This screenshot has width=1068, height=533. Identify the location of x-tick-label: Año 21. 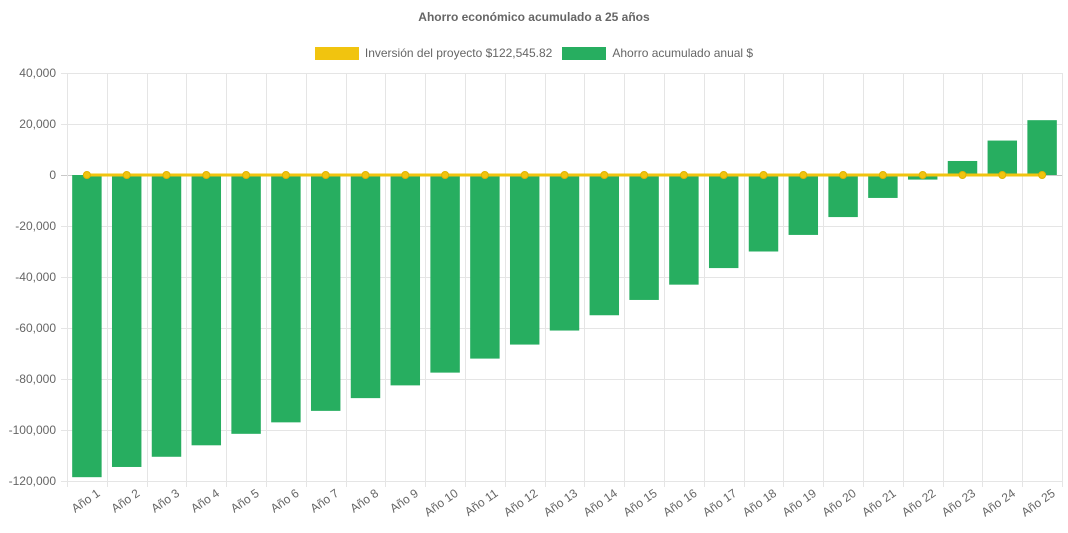
(878, 502).